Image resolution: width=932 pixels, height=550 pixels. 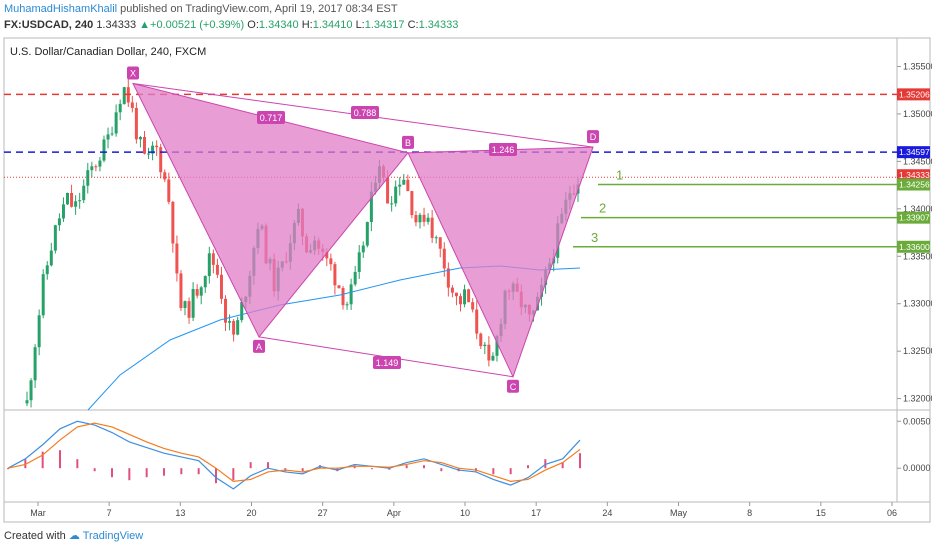 What do you see at coordinates (323, 513) in the screenshot?
I see `time-axis-tick-label: 27` at bounding box center [323, 513].